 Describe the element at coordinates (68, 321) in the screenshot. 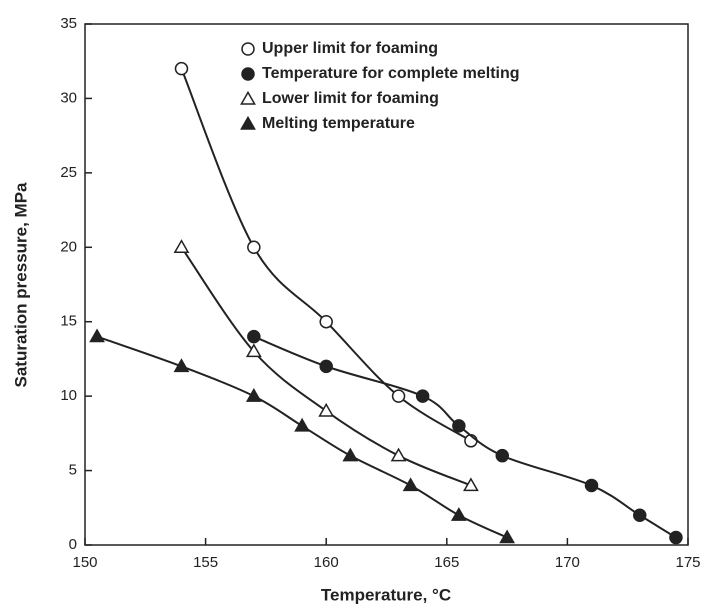

I see `y-tick-label: 15` at that location.